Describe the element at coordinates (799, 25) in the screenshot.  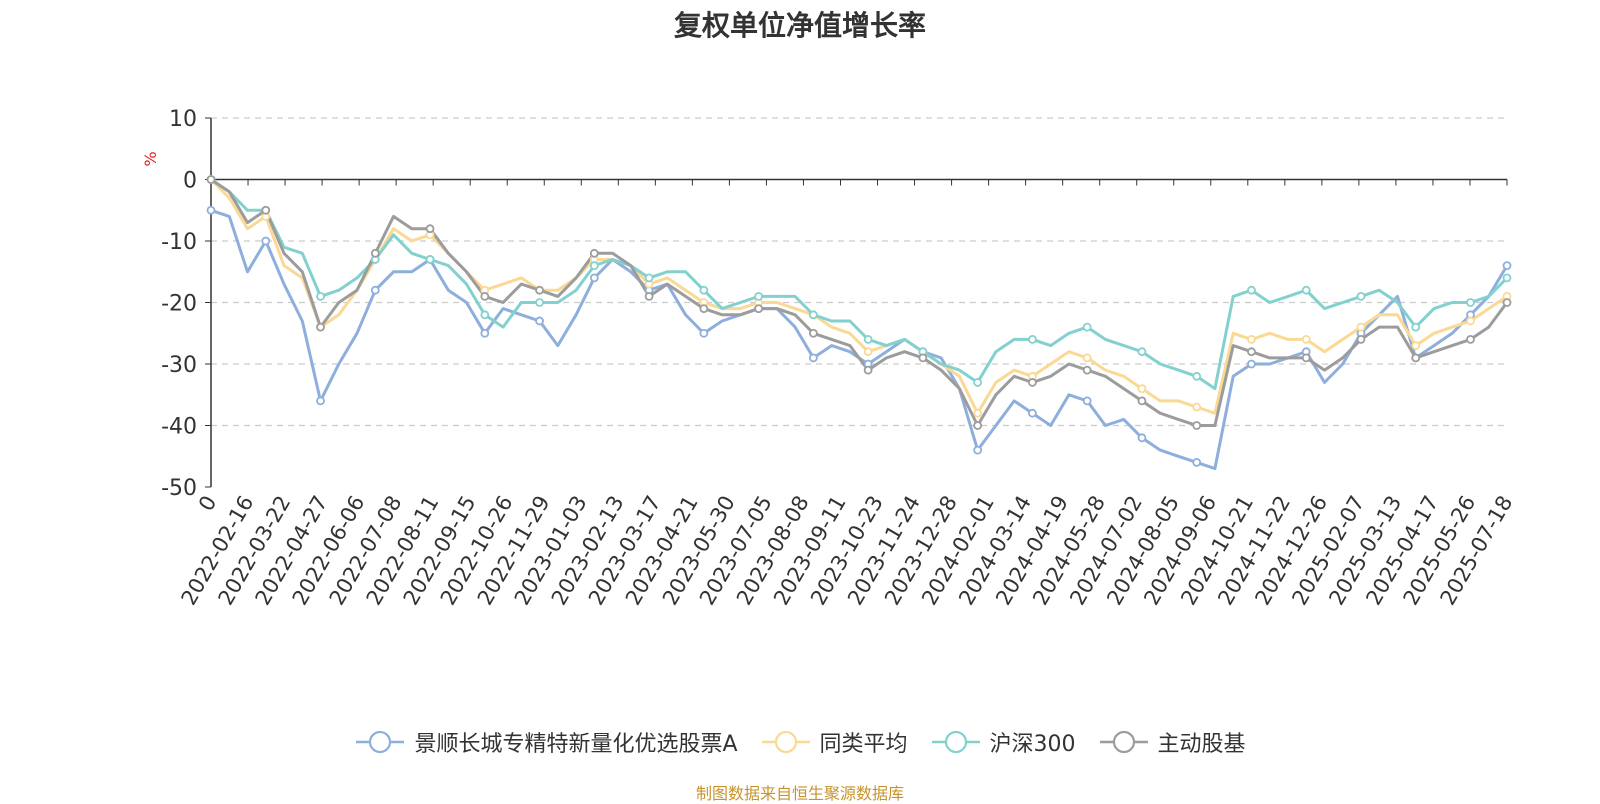
I see `chart-title: 复权单位净值增长率` at that location.